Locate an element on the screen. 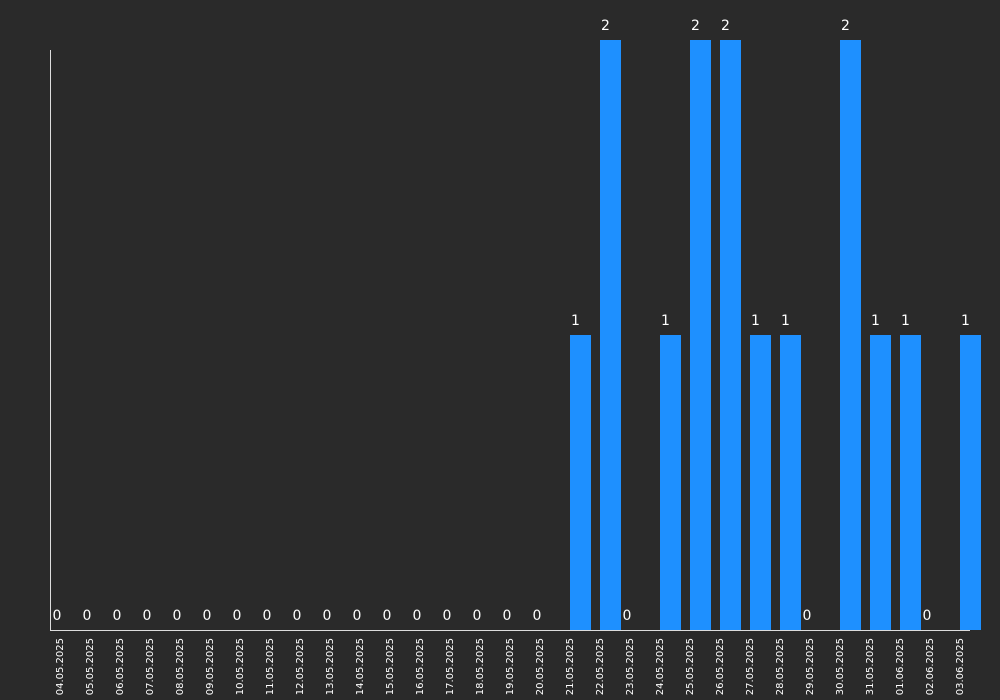  x-tick-label: 17.05.2025 is located at coordinates (450, 666).